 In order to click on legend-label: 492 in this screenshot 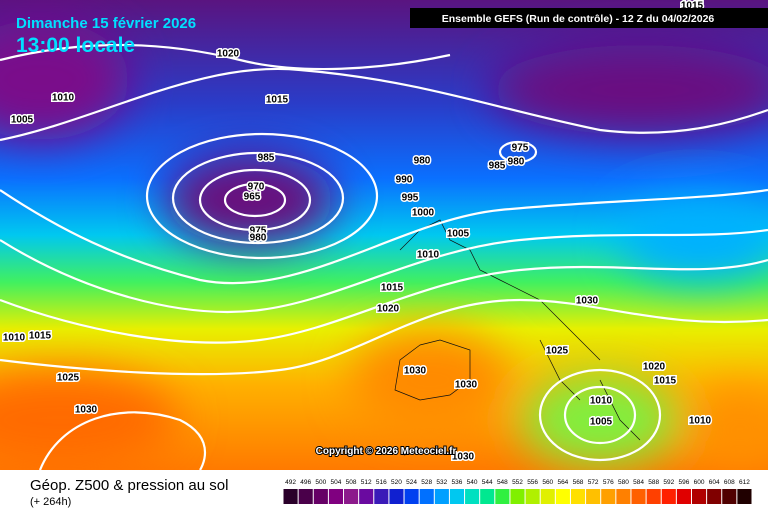, I will do `click(290, 482)`.